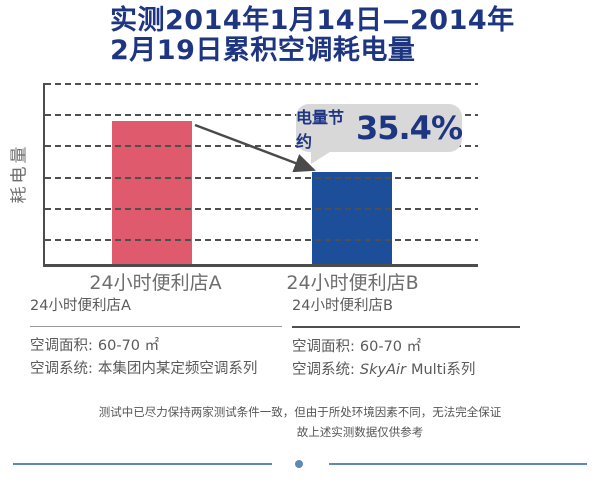 This screenshot has height=482, width=600. What do you see at coordinates (320, 129) in the screenshot?
I see `savings-label: 电量节约` at bounding box center [320, 129].